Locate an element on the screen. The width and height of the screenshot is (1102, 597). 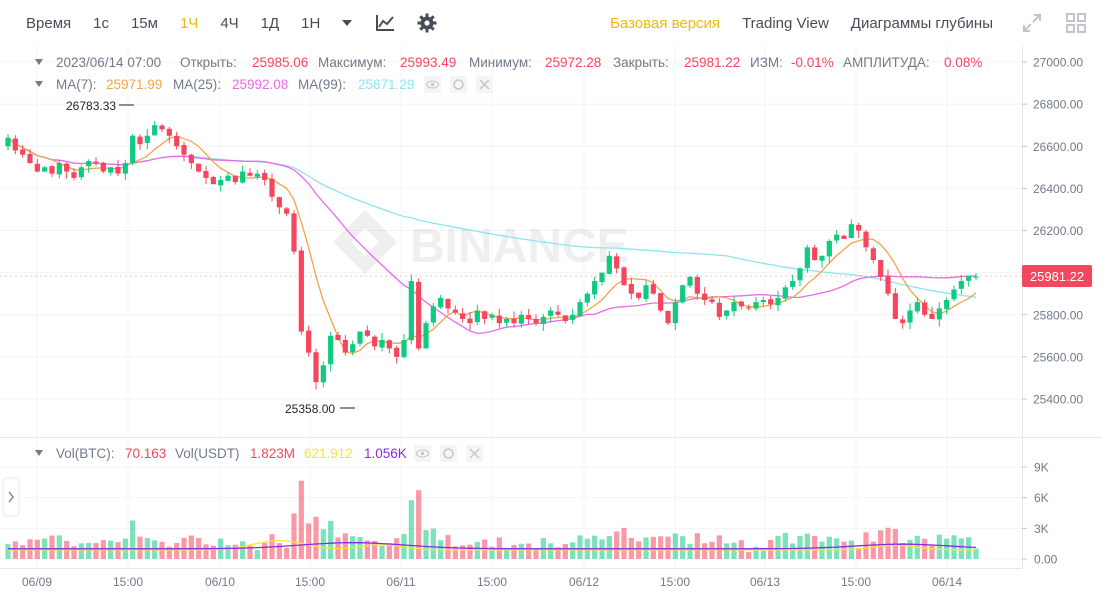
volume-tick-label: 6K is located at coordinates (1041, 498).